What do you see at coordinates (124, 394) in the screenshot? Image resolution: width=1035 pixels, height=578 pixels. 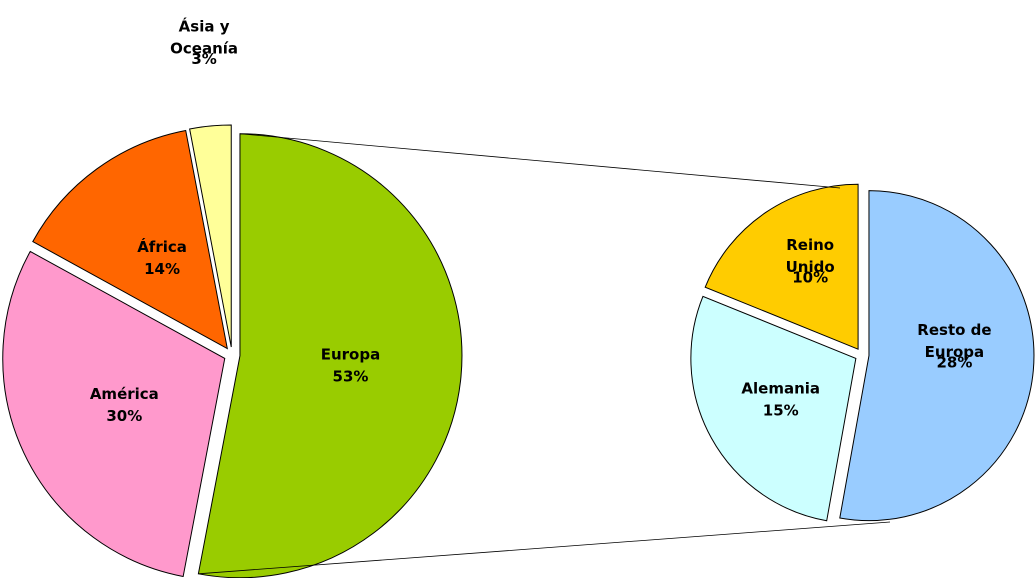 I see `category-label: América` at bounding box center [124, 394].